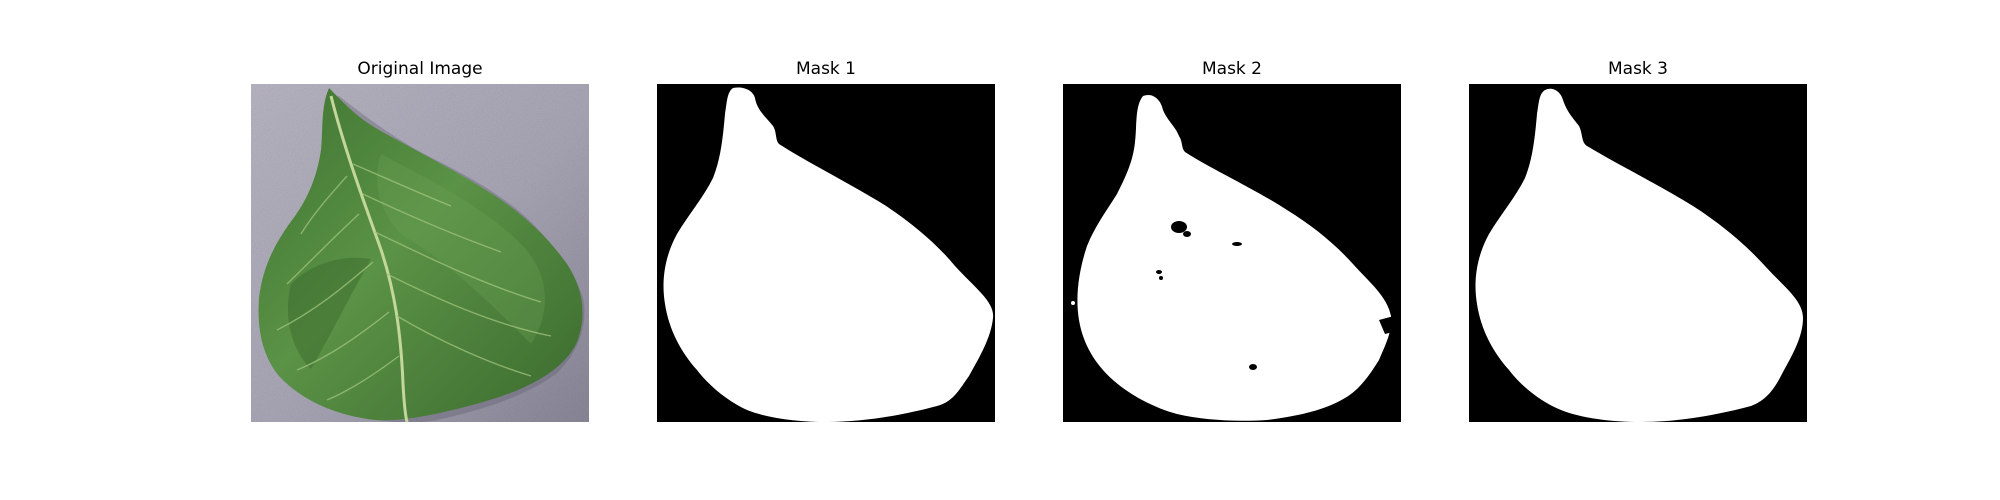 This screenshot has height=500, width=2000. Describe the element at coordinates (1637, 69) in the screenshot. I see `panel-title: Mask 3` at that location.